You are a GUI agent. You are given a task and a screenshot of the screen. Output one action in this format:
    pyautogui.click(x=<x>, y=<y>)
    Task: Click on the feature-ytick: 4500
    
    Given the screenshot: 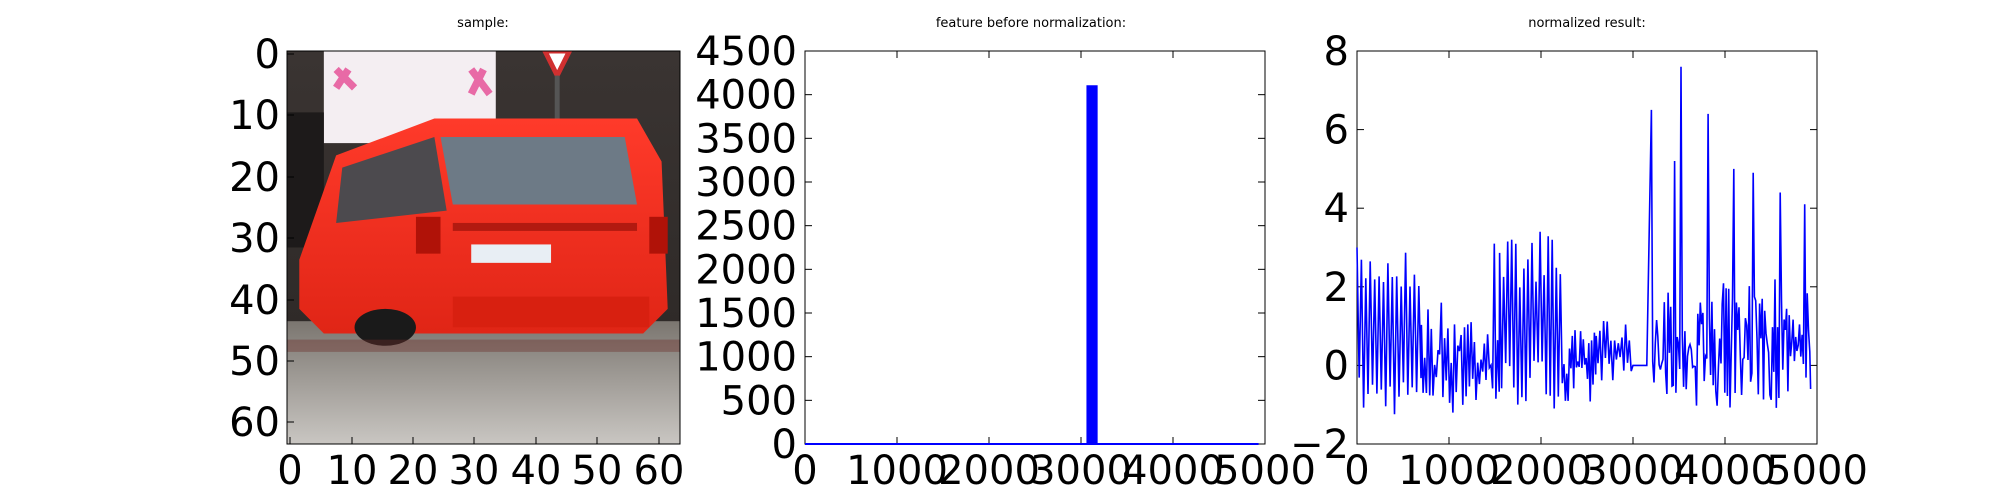 What is the action you would take?
    pyautogui.click(x=980, y=52)
    